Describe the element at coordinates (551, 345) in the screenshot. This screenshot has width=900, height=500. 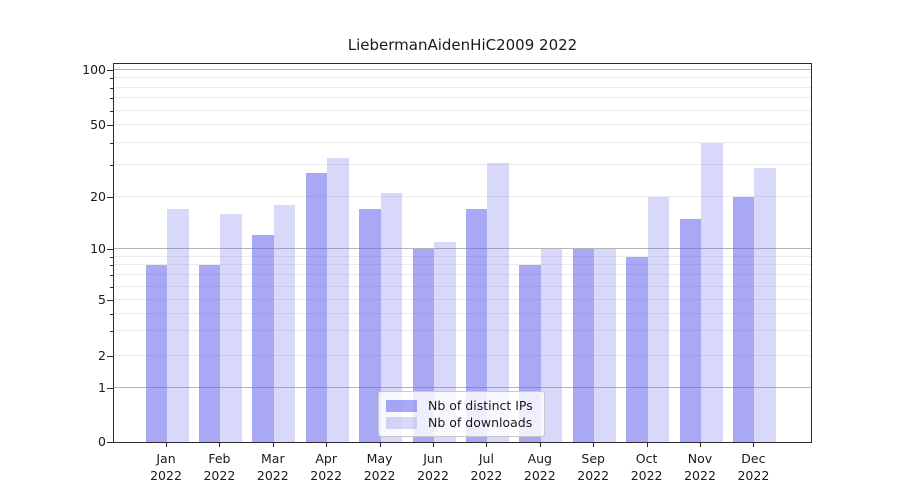
I see `bar-aug-2022-nb-of-downloads` at that location.